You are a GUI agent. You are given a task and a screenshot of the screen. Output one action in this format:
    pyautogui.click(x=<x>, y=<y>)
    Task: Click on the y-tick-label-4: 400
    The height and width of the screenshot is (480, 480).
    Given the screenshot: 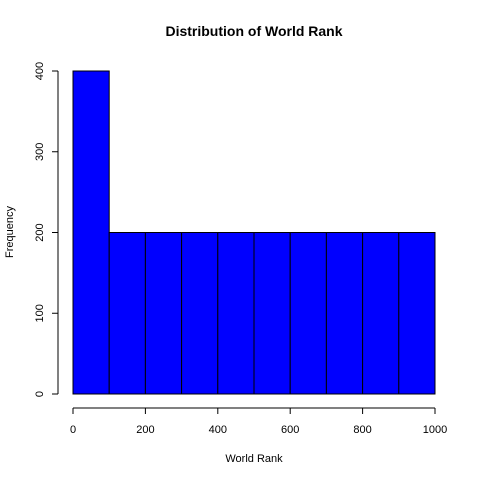 What is the action you would take?
    pyautogui.click(x=40, y=71)
    